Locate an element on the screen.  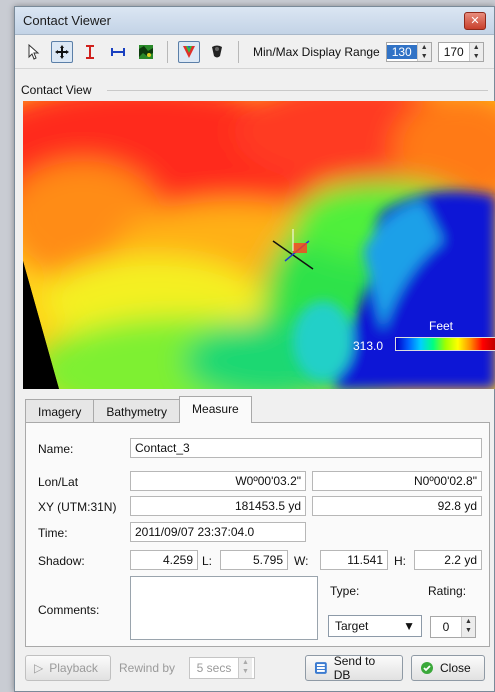
tab-strip: Imagery Bathymetry Measure is located at coordinates (138, 409).